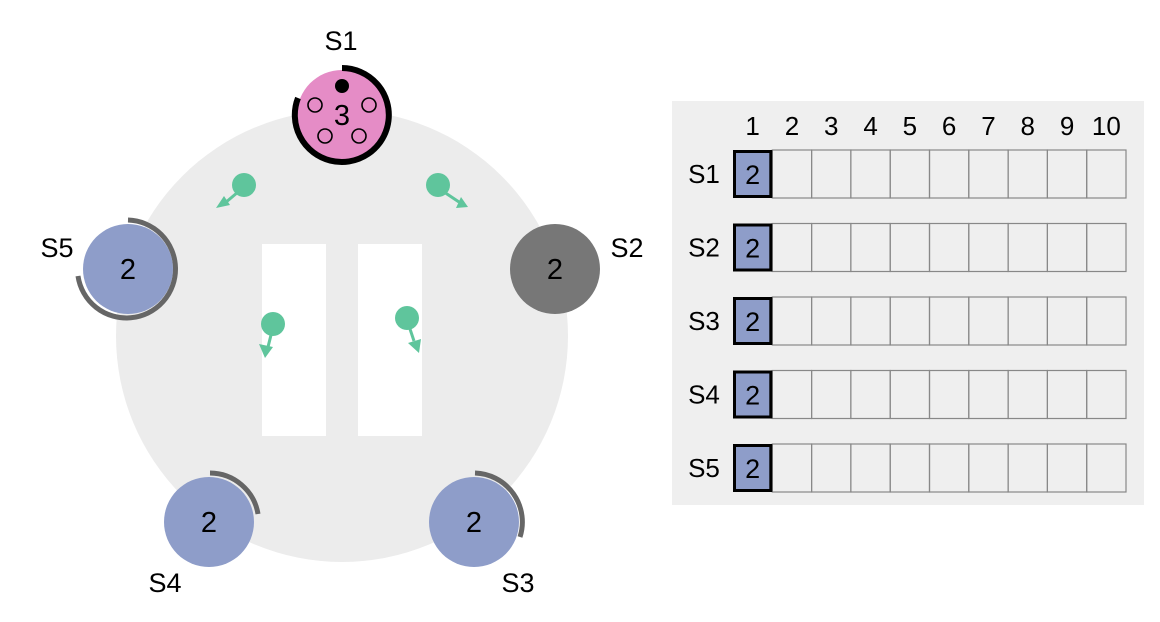 The width and height of the screenshot is (1160, 622). I want to click on vote-granted-dot, so click(342, 86).